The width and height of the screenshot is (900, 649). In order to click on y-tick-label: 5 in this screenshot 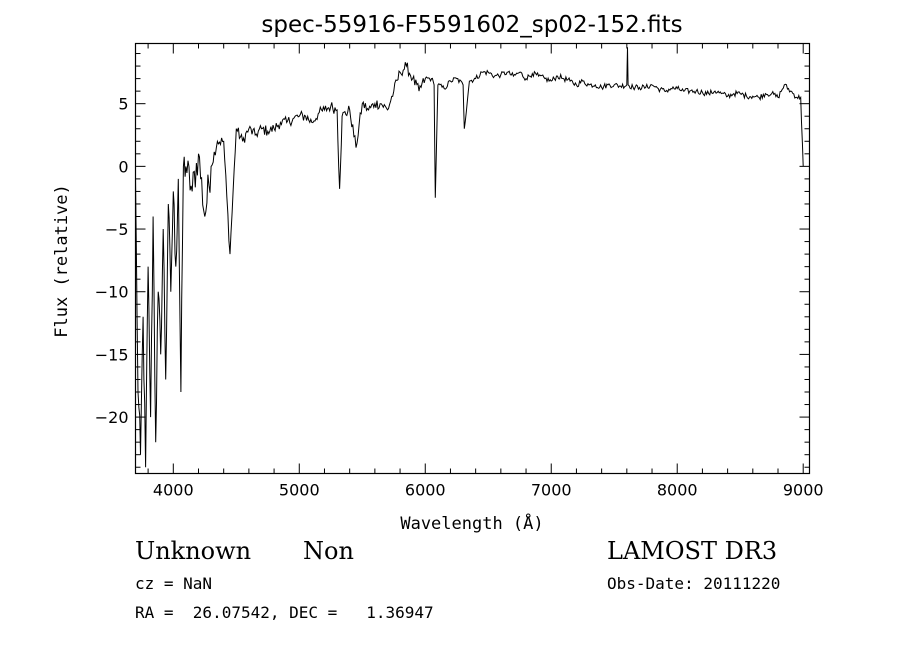, I will do `click(123, 104)`.